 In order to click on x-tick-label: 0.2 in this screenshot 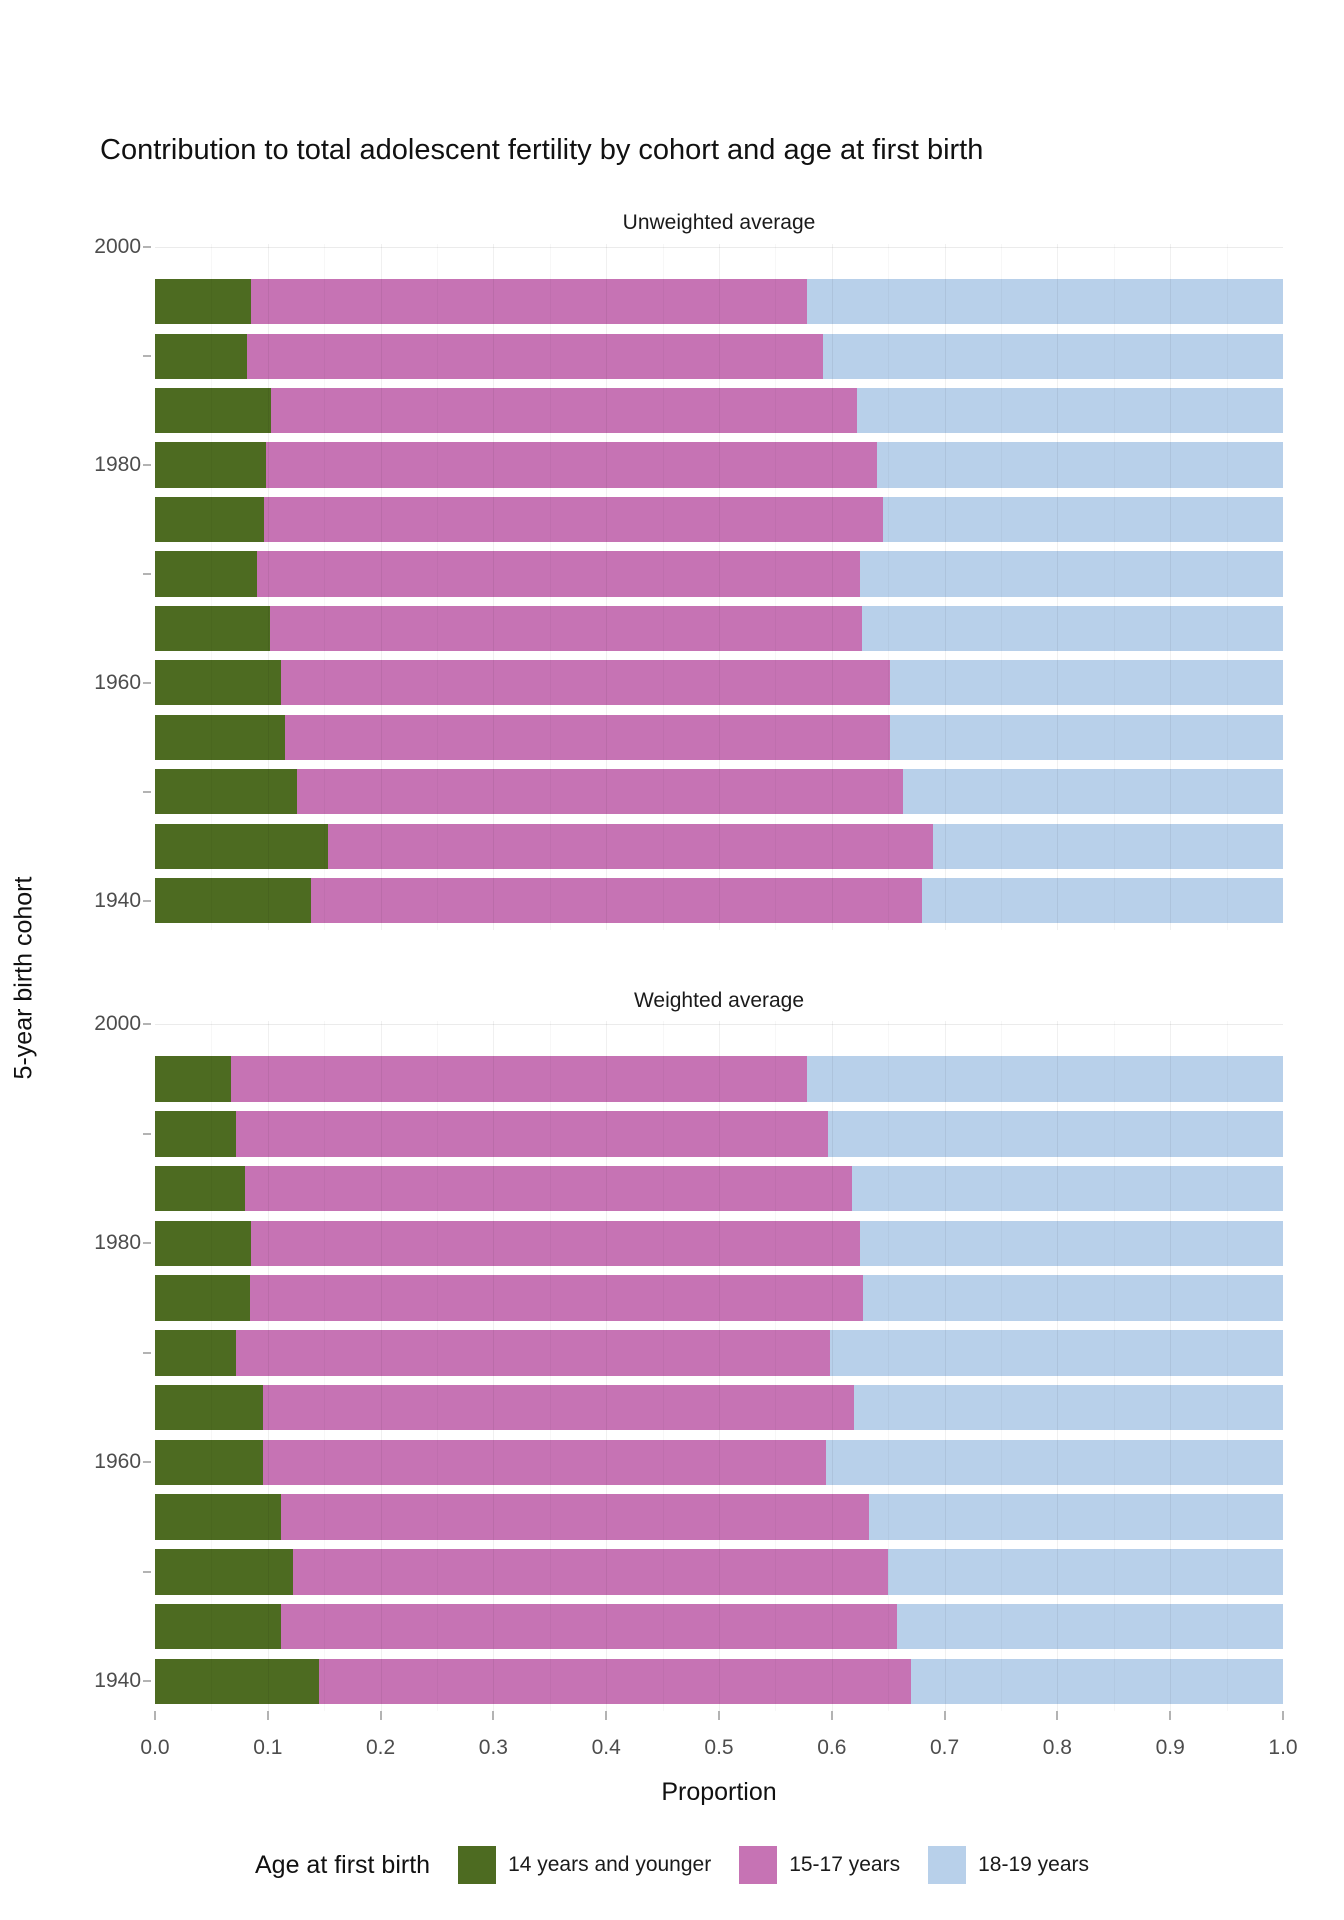, I will do `click(380, 1747)`.